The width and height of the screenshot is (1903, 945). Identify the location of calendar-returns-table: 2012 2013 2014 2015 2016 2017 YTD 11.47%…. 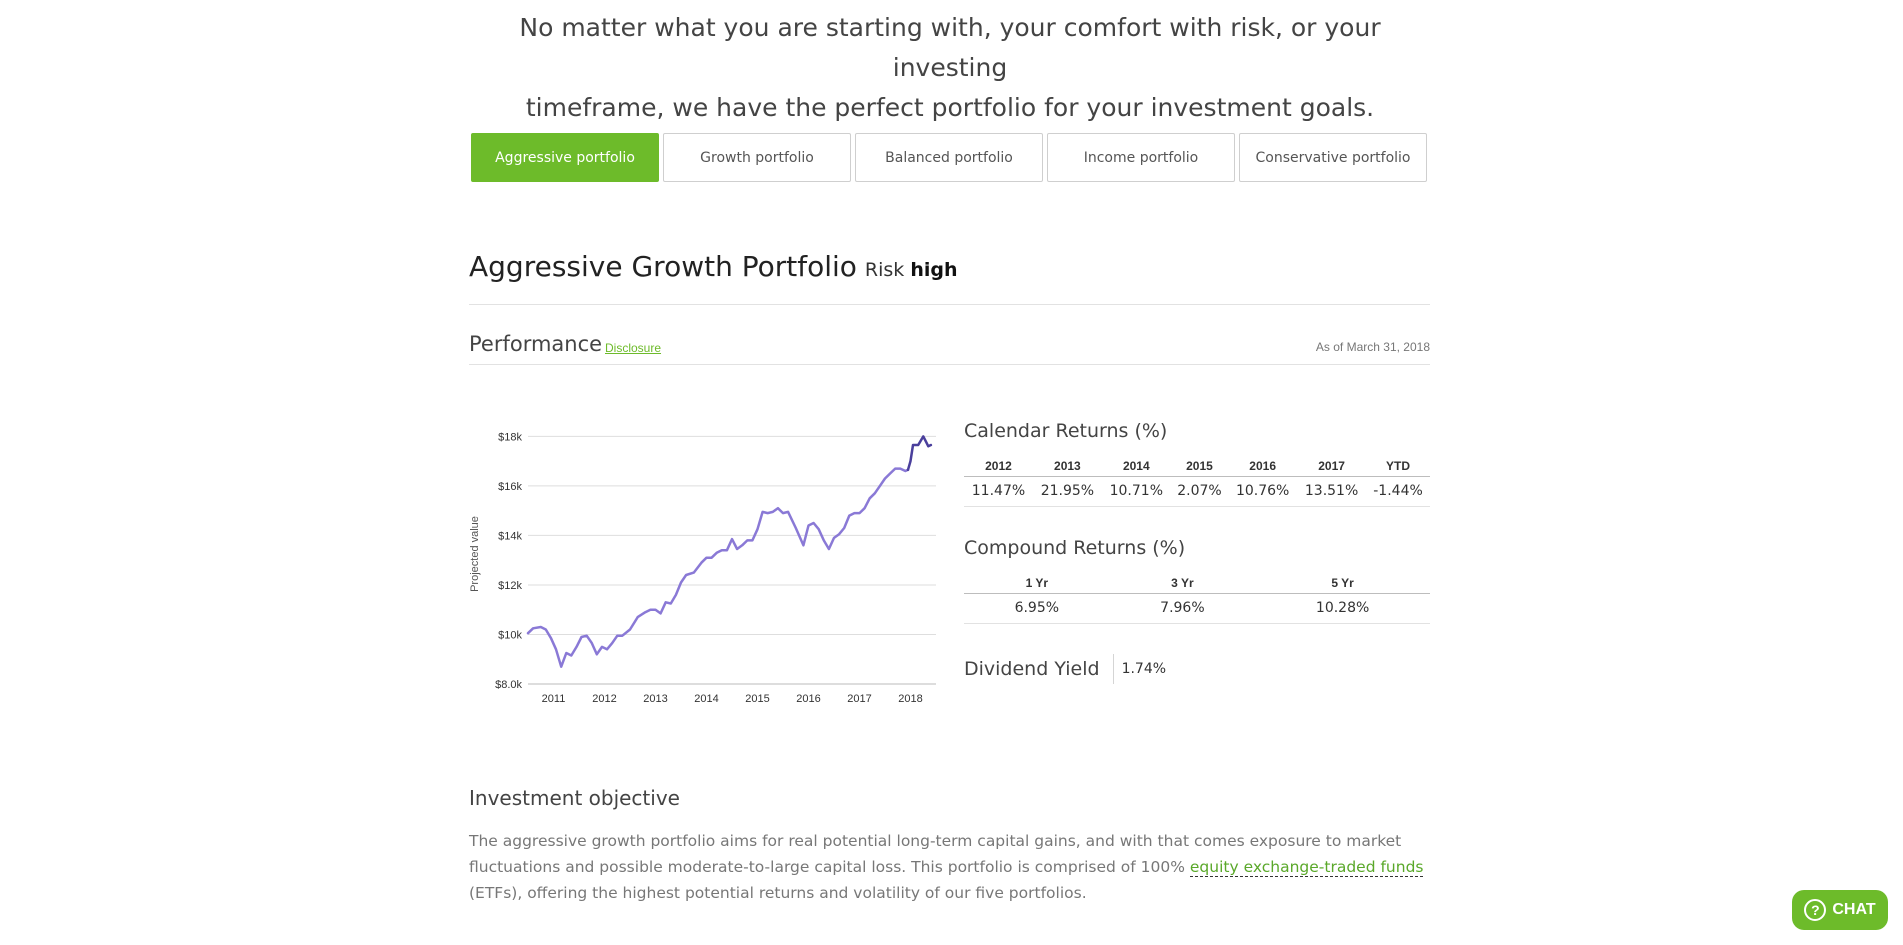
(1197, 481).